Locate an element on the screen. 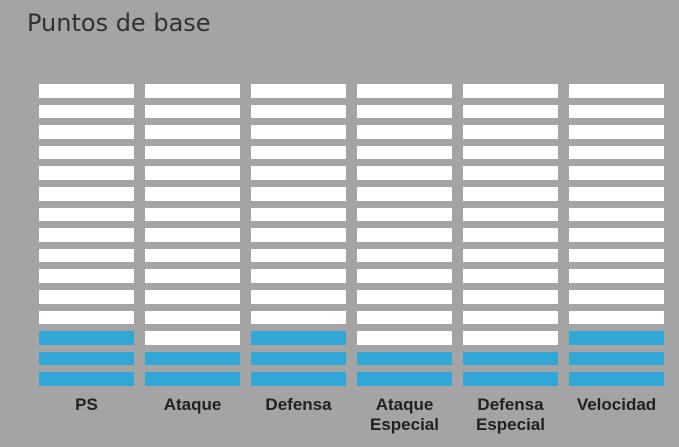 The height and width of the screenshot is (447, 679). stat-ataque: Ataque is located at coordinates (192, 259).